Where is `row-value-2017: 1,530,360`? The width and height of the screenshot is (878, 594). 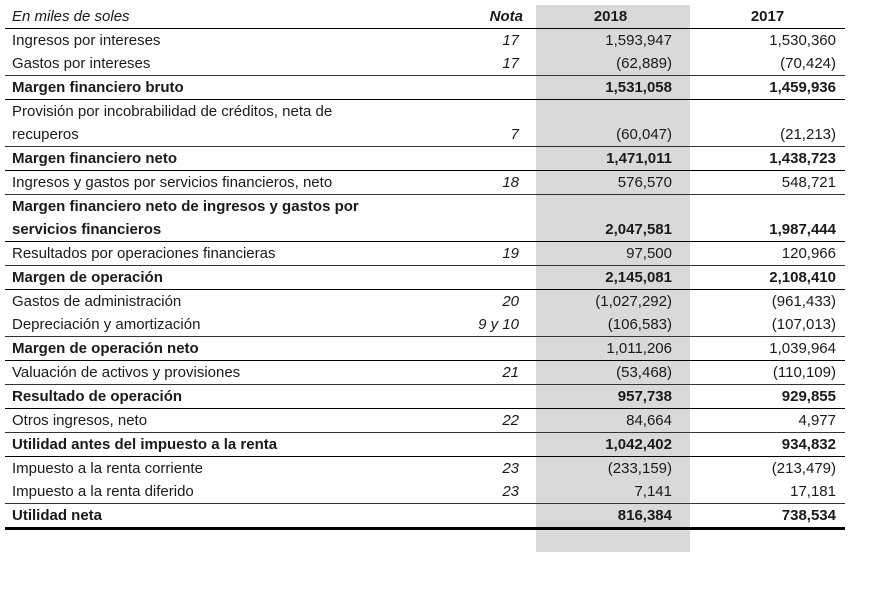 row-value-2017: 1,530,360 is located at coordinates (802, 40).